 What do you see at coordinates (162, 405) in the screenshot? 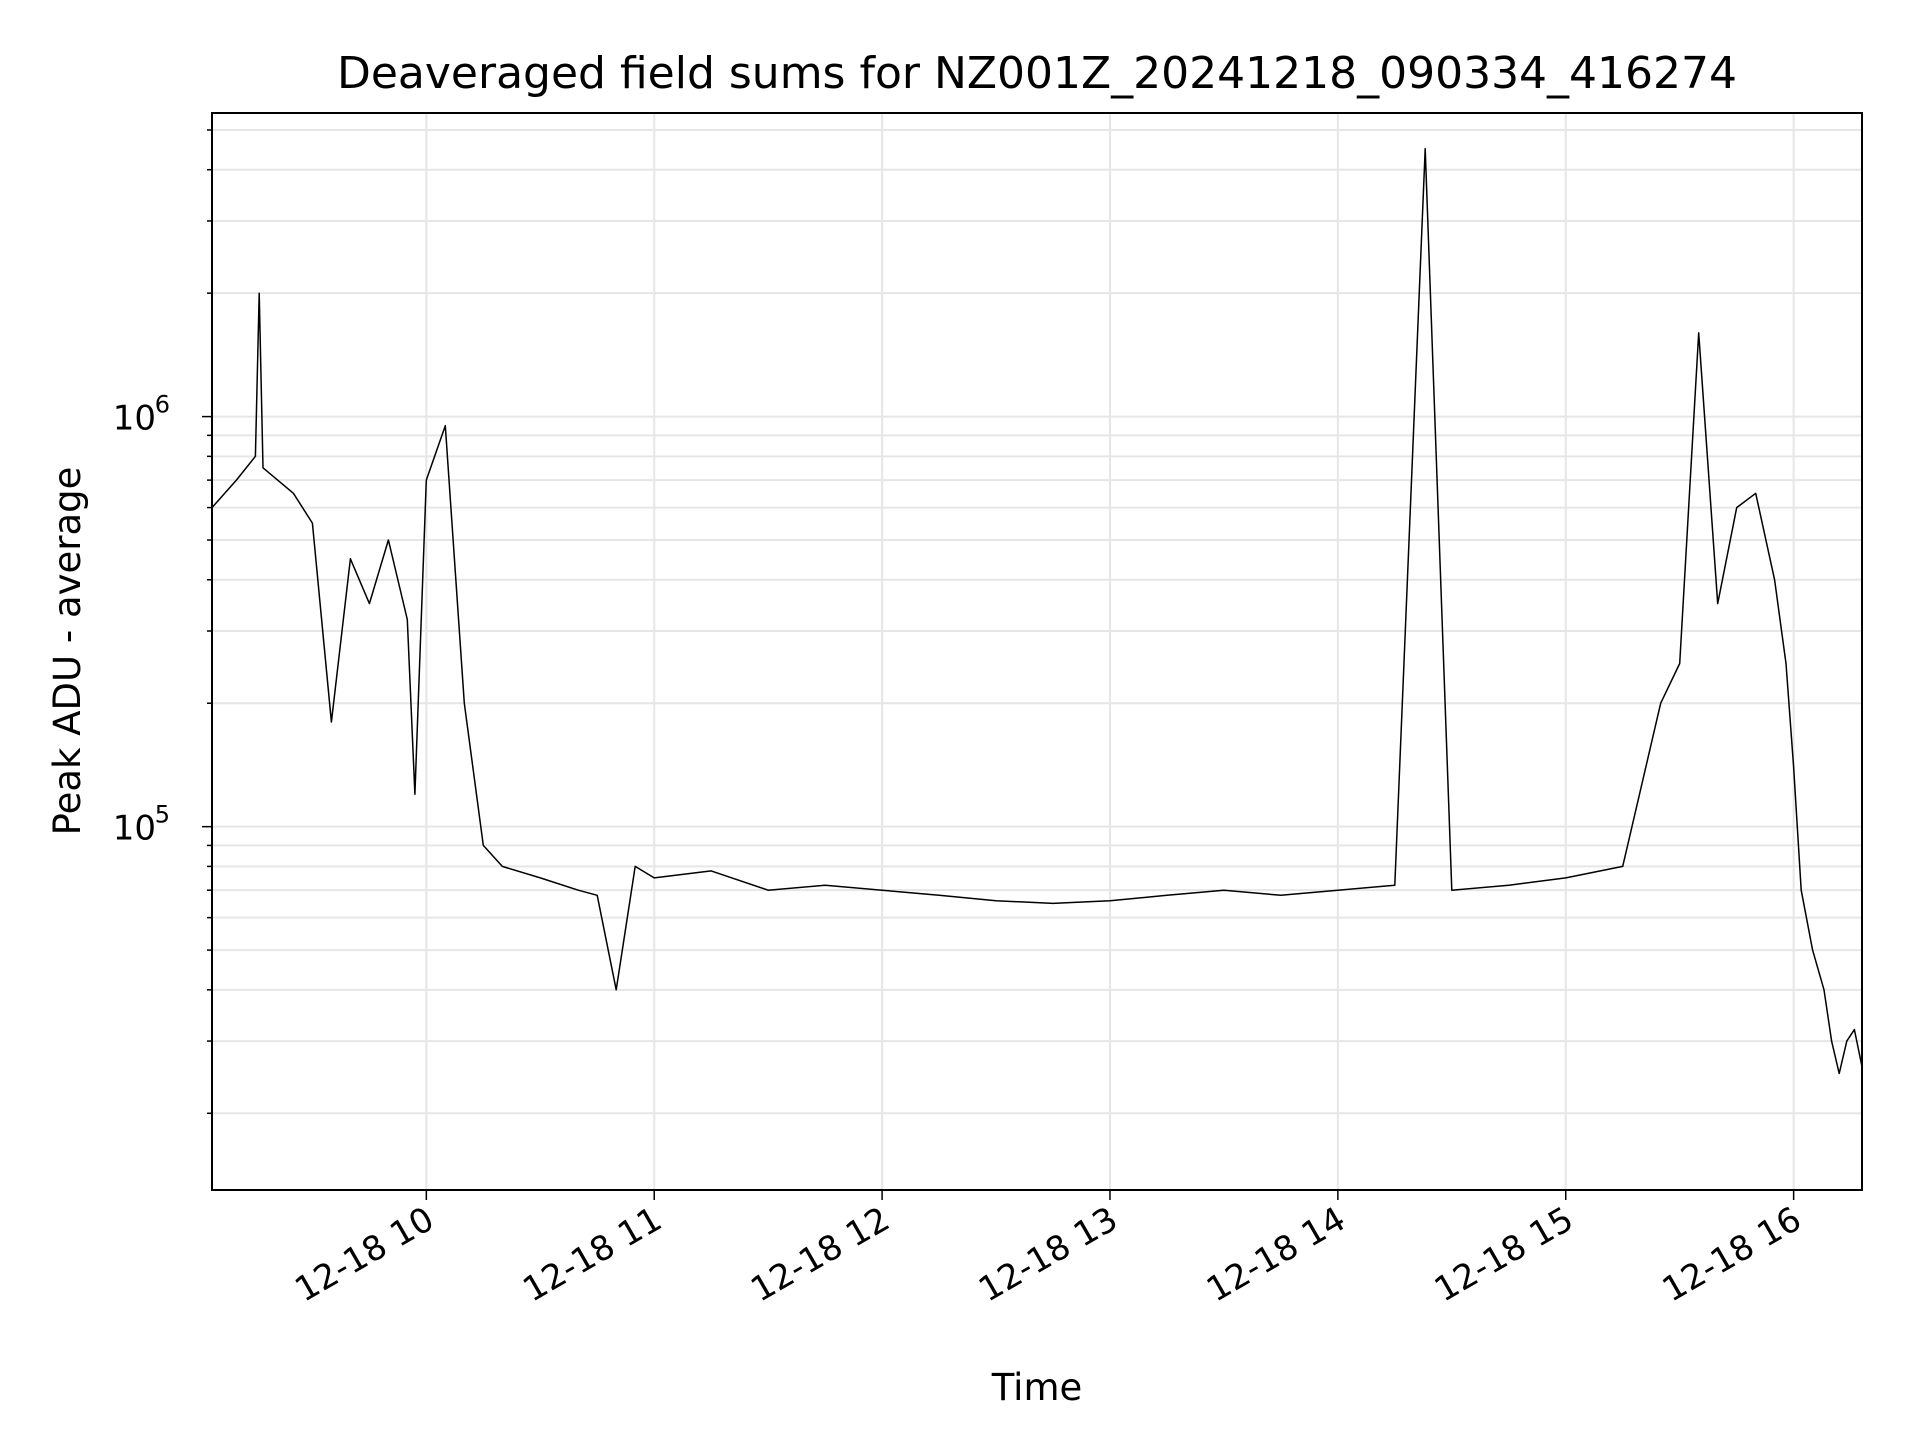
I see `y-tick-exponent: 6` at bounding box center [162, 405].